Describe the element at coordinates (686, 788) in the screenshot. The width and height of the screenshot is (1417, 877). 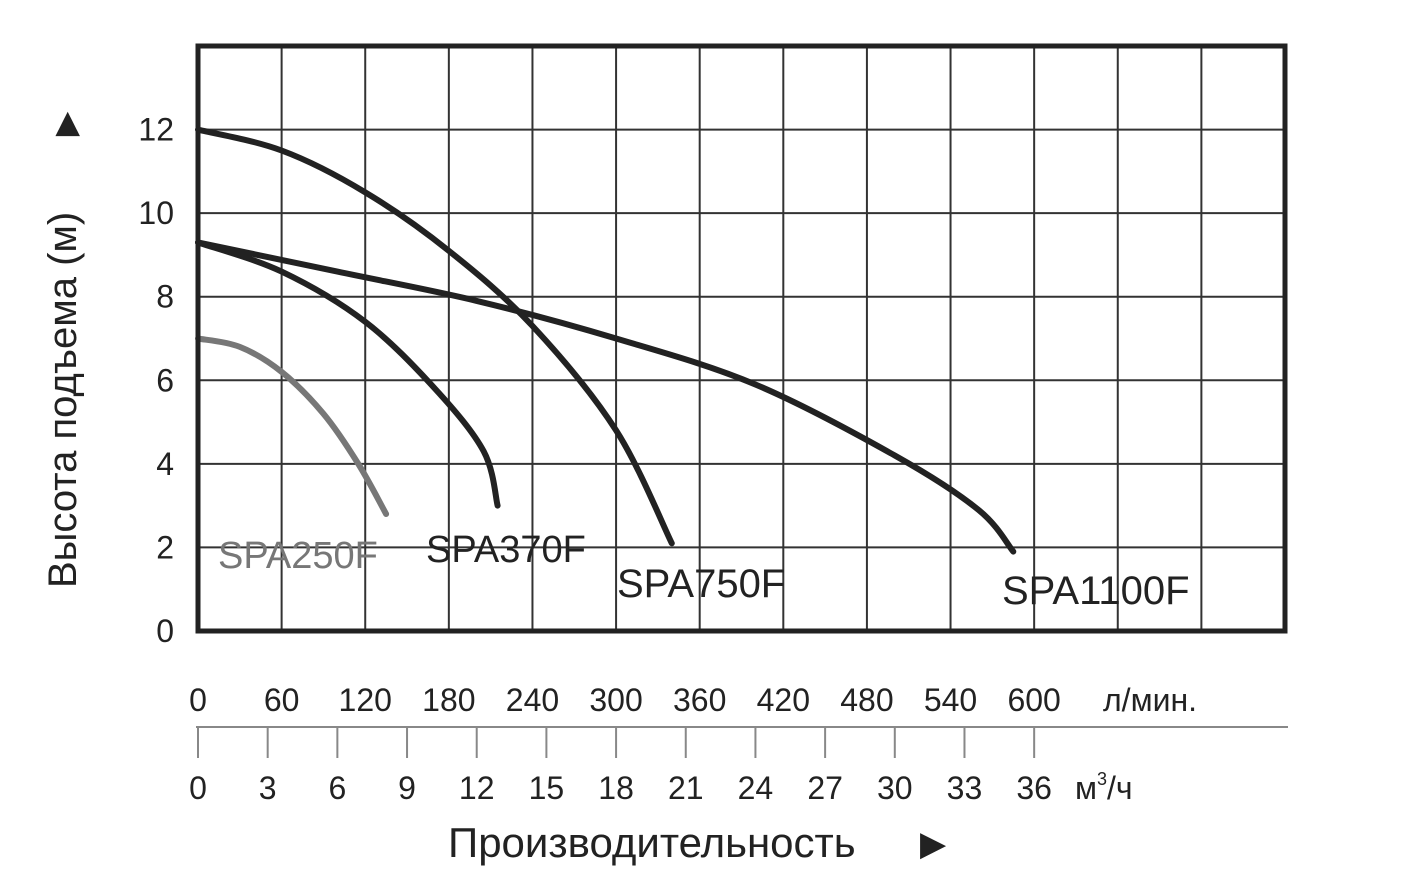
I see `x-tick-label-m3h: 21` at that location.